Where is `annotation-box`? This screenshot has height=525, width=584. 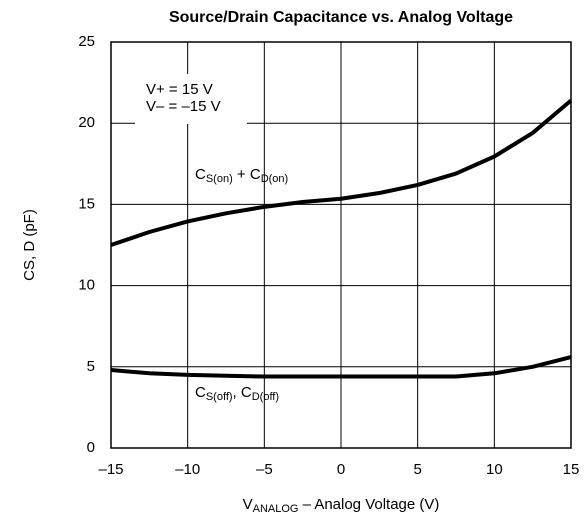 annotation-box is located at coordinates (191, 99).